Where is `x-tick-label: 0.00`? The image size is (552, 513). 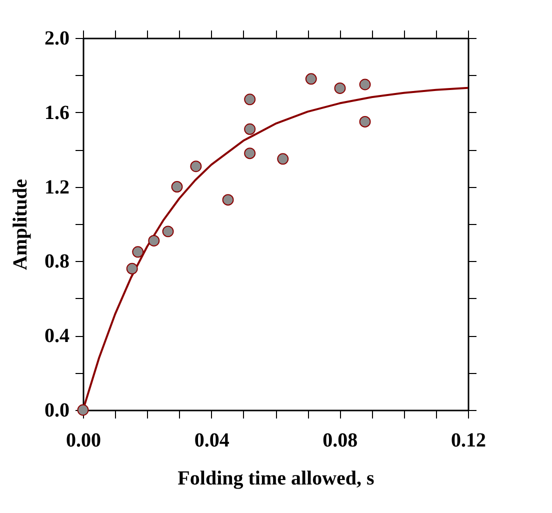
x-tick-label: 0.00 is located at coordinates (83, 441).